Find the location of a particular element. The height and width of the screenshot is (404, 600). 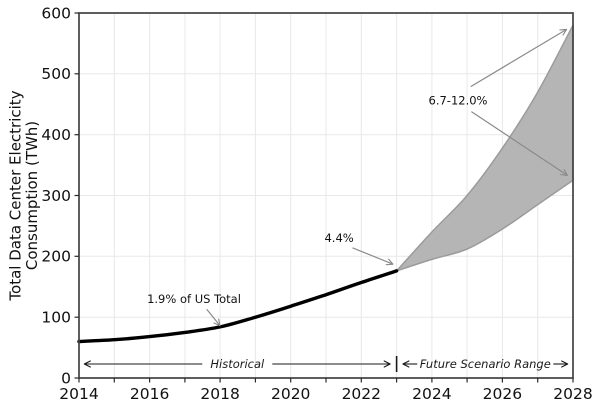

annotation-text: 6.7-12.0% is located at coordinates (458, 101).